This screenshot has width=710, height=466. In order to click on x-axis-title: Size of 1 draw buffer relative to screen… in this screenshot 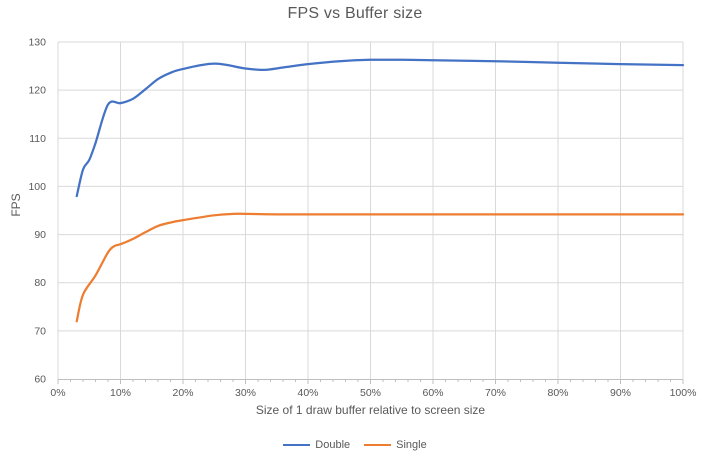, I will do `click(370, 410)`.